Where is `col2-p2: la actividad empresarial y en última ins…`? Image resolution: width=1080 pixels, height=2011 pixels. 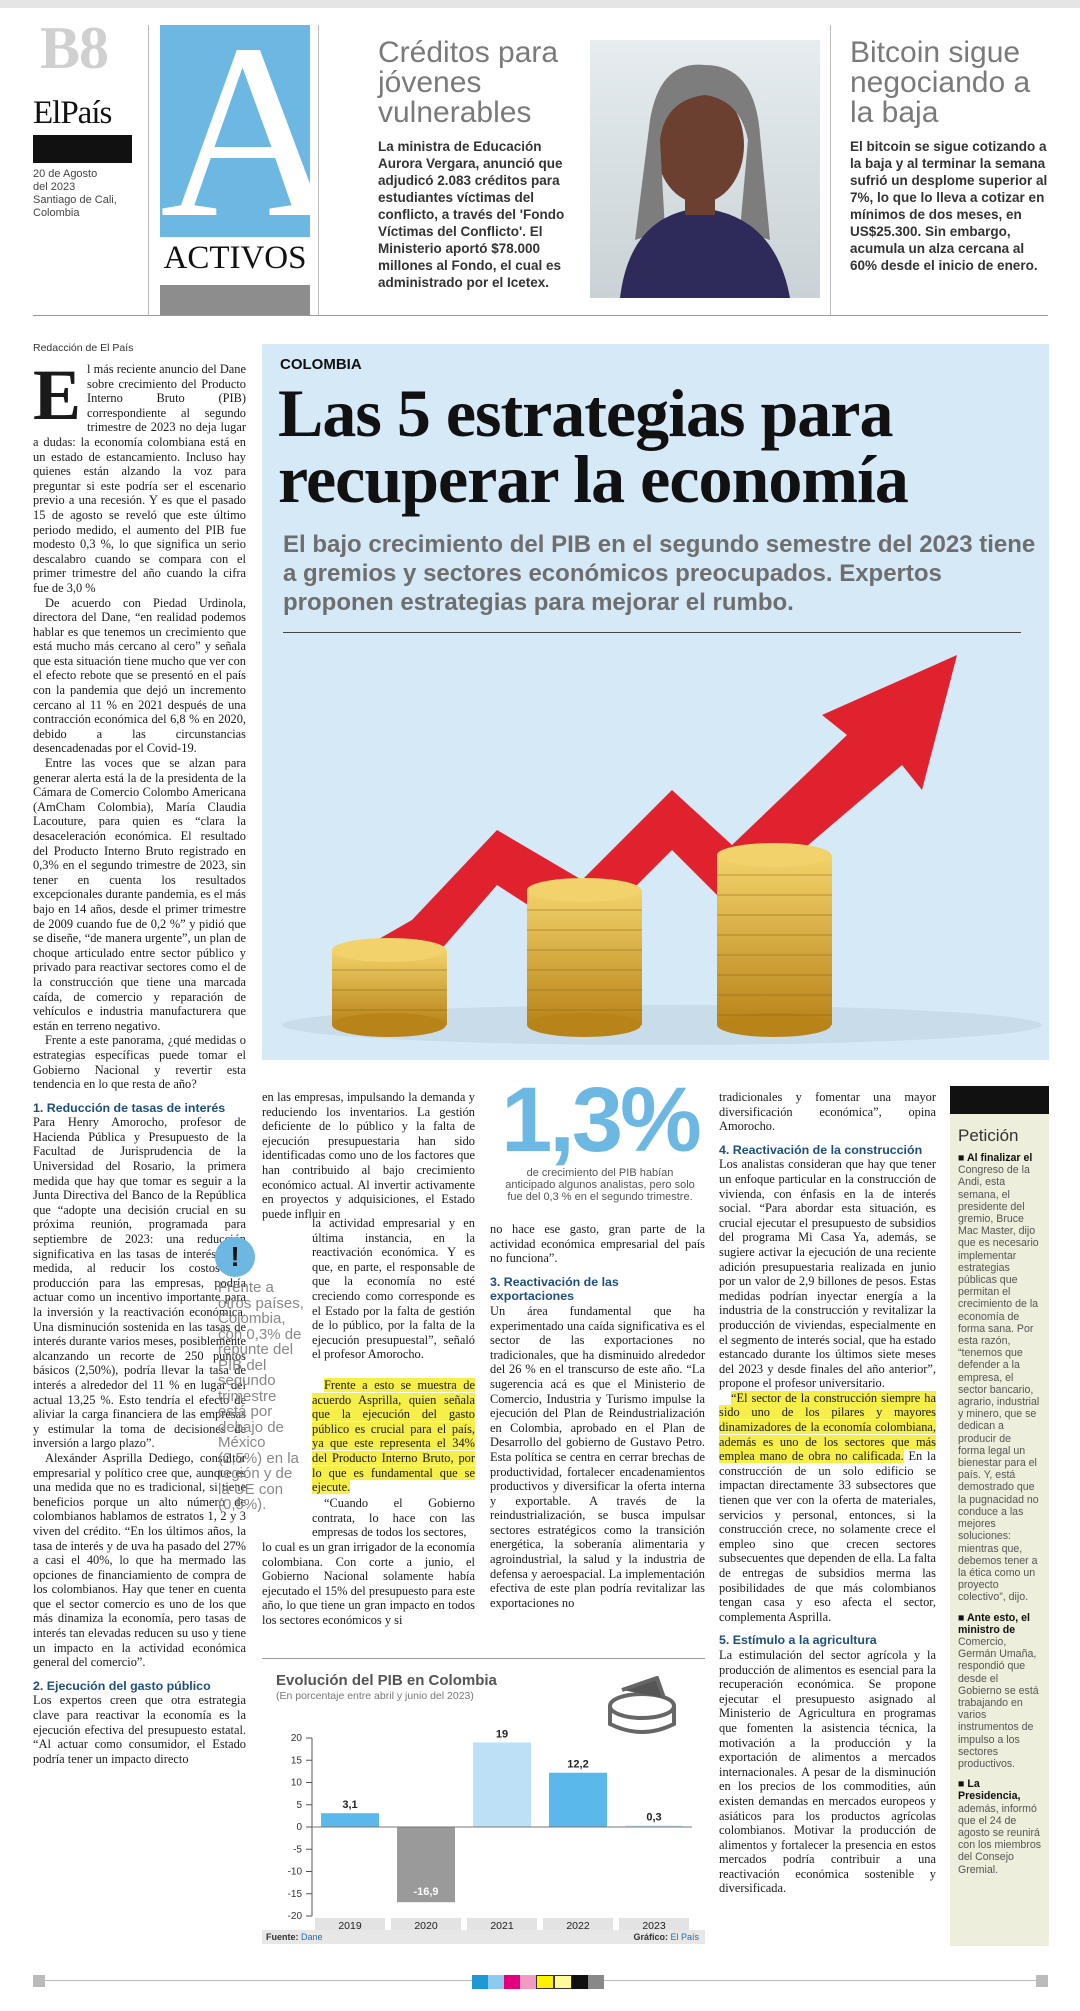
col2-p2: la actividad empresarial y en última ins… is located at coordinates (393, 1289).